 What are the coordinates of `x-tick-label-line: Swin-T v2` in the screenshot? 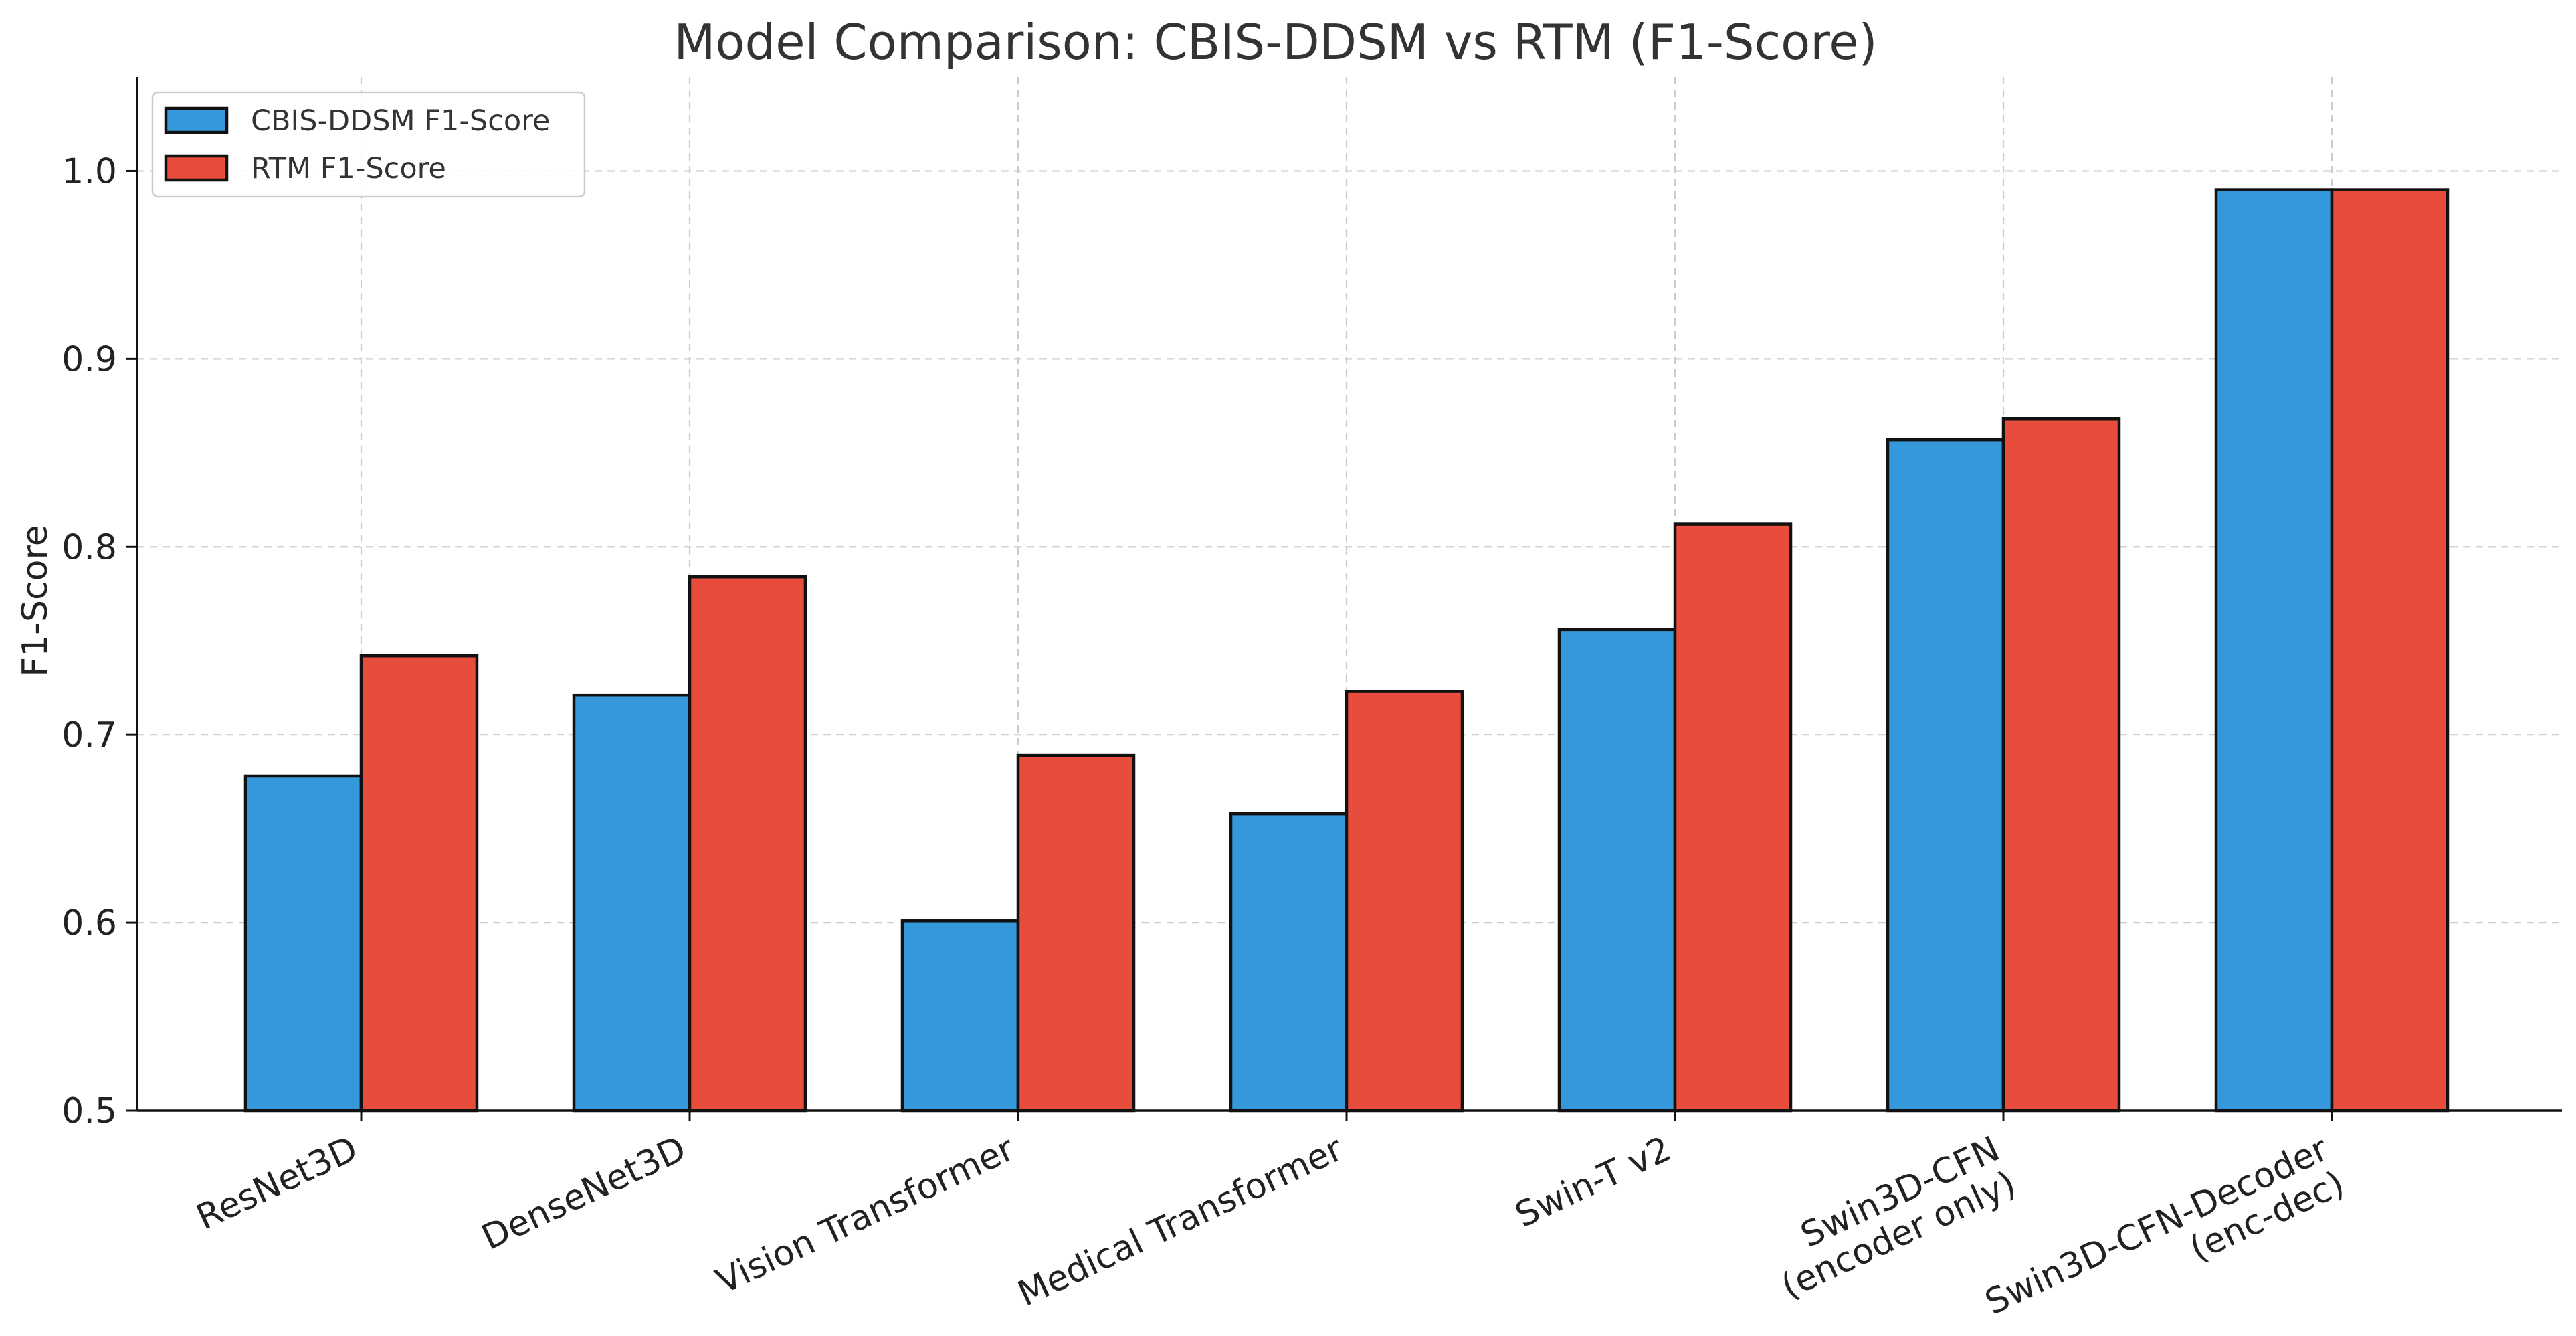 It's located at (1593, 1182).